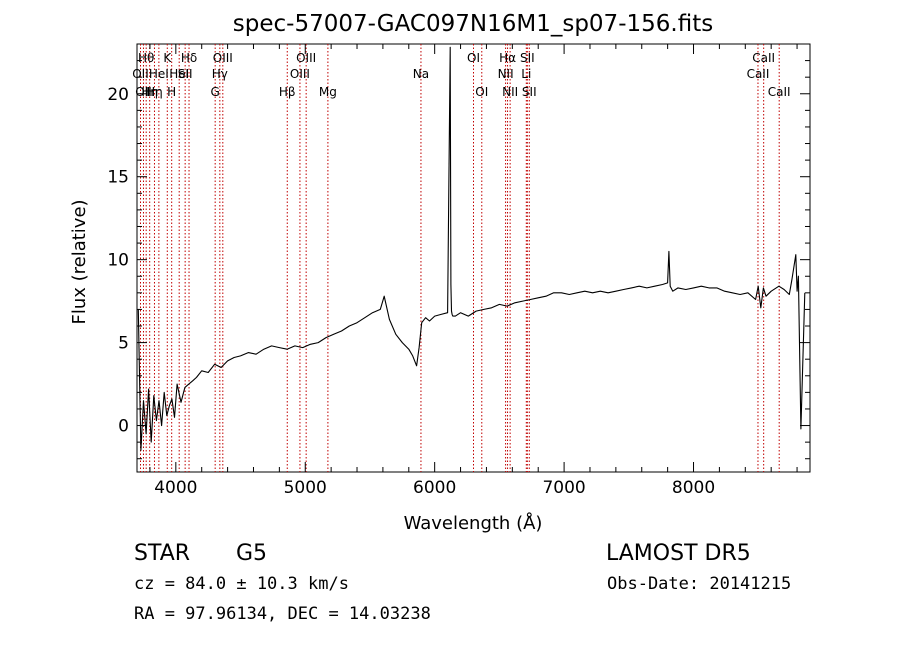  What do you see at coordinates (473, 24) in the screenshot?
I see `chart-title: spec-57007-GAC097N16M1_sp07-156.fits` at bounding box center [473, 24].